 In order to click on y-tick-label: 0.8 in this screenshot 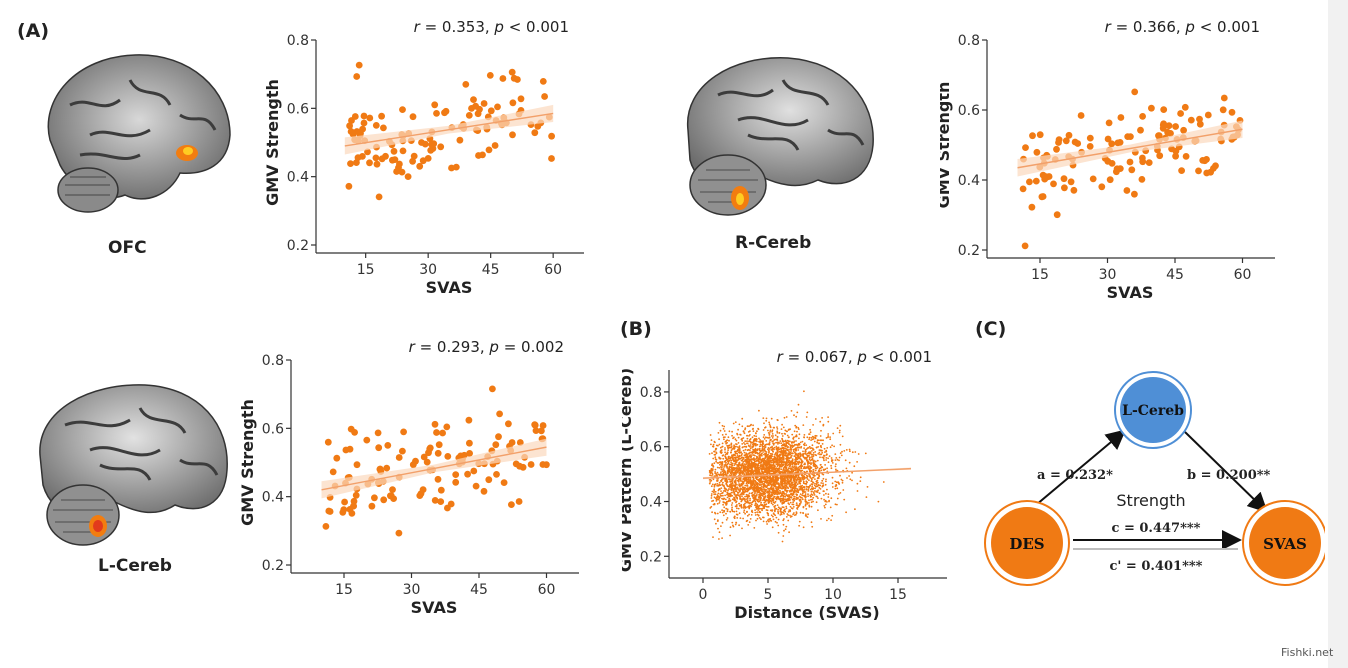, I will do `click(969, 41)`.